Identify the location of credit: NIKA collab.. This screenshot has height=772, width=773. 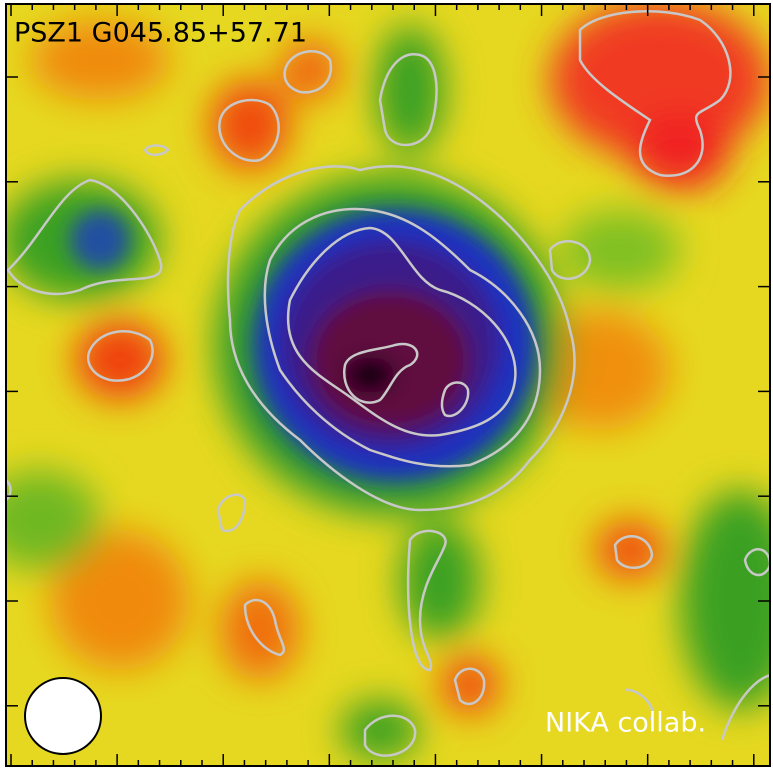
(625, 723).